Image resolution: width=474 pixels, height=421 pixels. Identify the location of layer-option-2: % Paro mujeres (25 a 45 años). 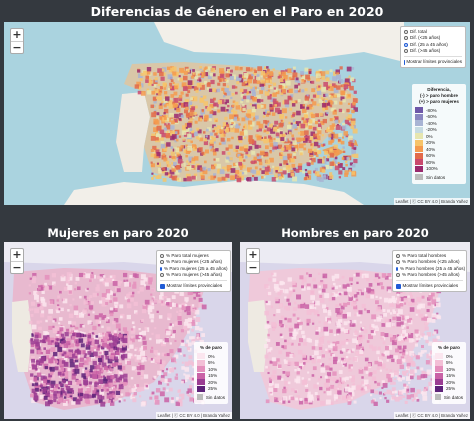
(194, 269).